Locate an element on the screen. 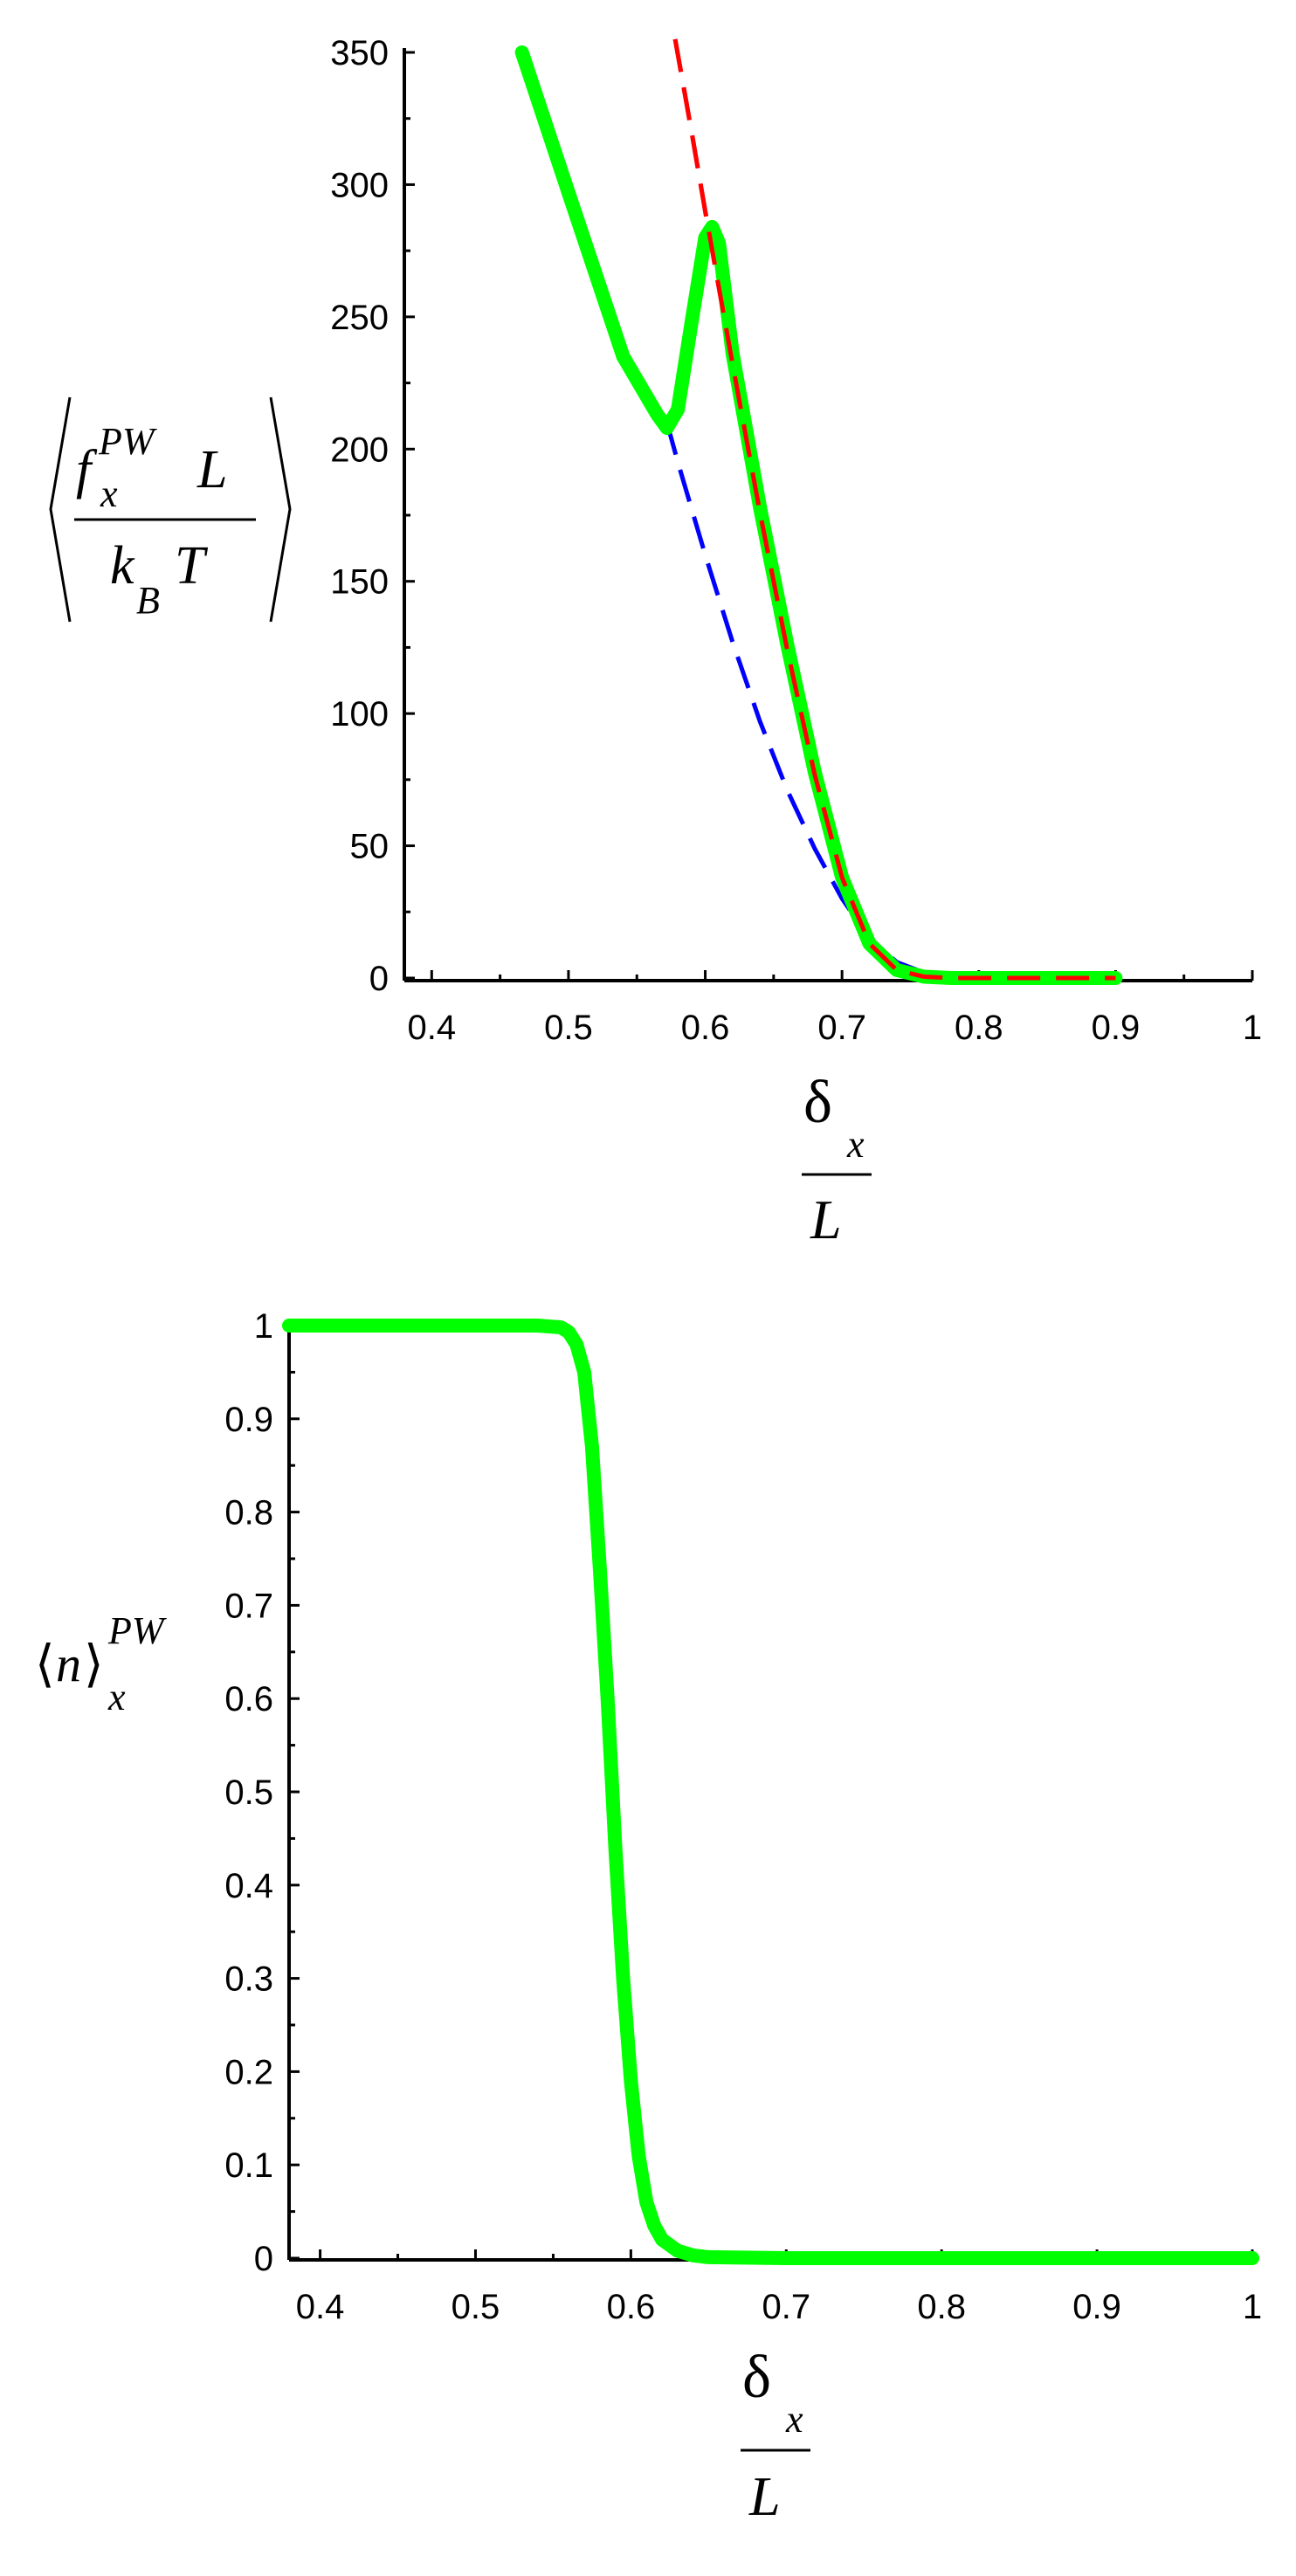 The width and height of the screenshot is (1296, 2576). left-angle-bracket is located at coordinates (60, 509).